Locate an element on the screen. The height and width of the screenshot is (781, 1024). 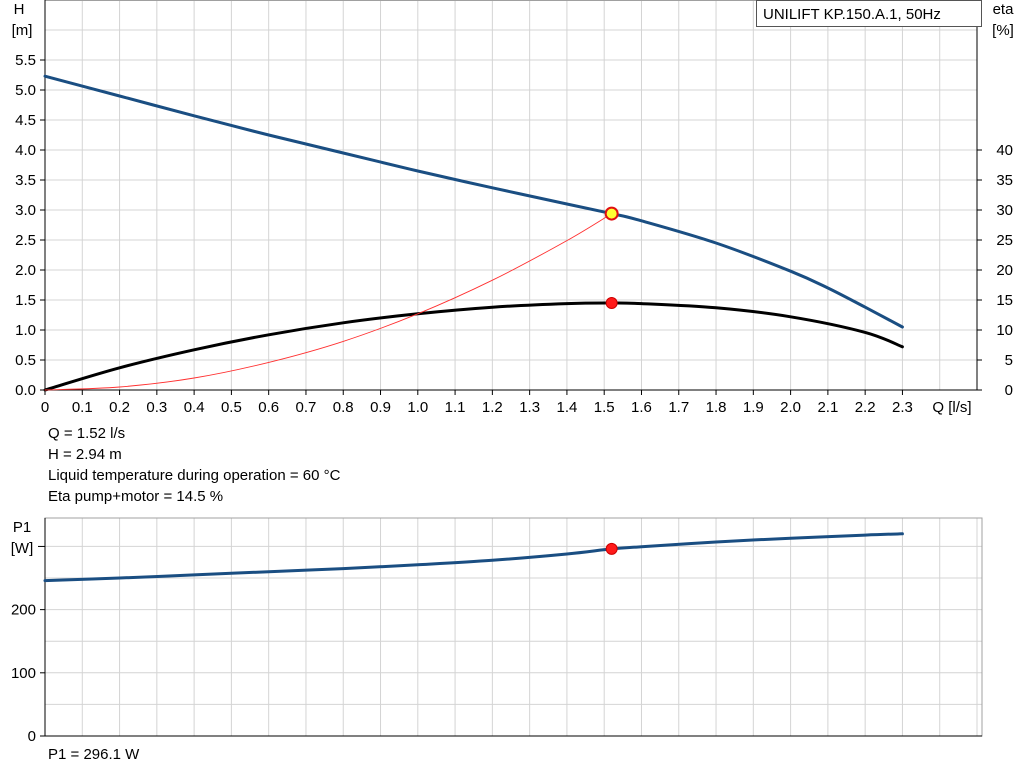
eta-duty-point is located at coordinates (611, 303).